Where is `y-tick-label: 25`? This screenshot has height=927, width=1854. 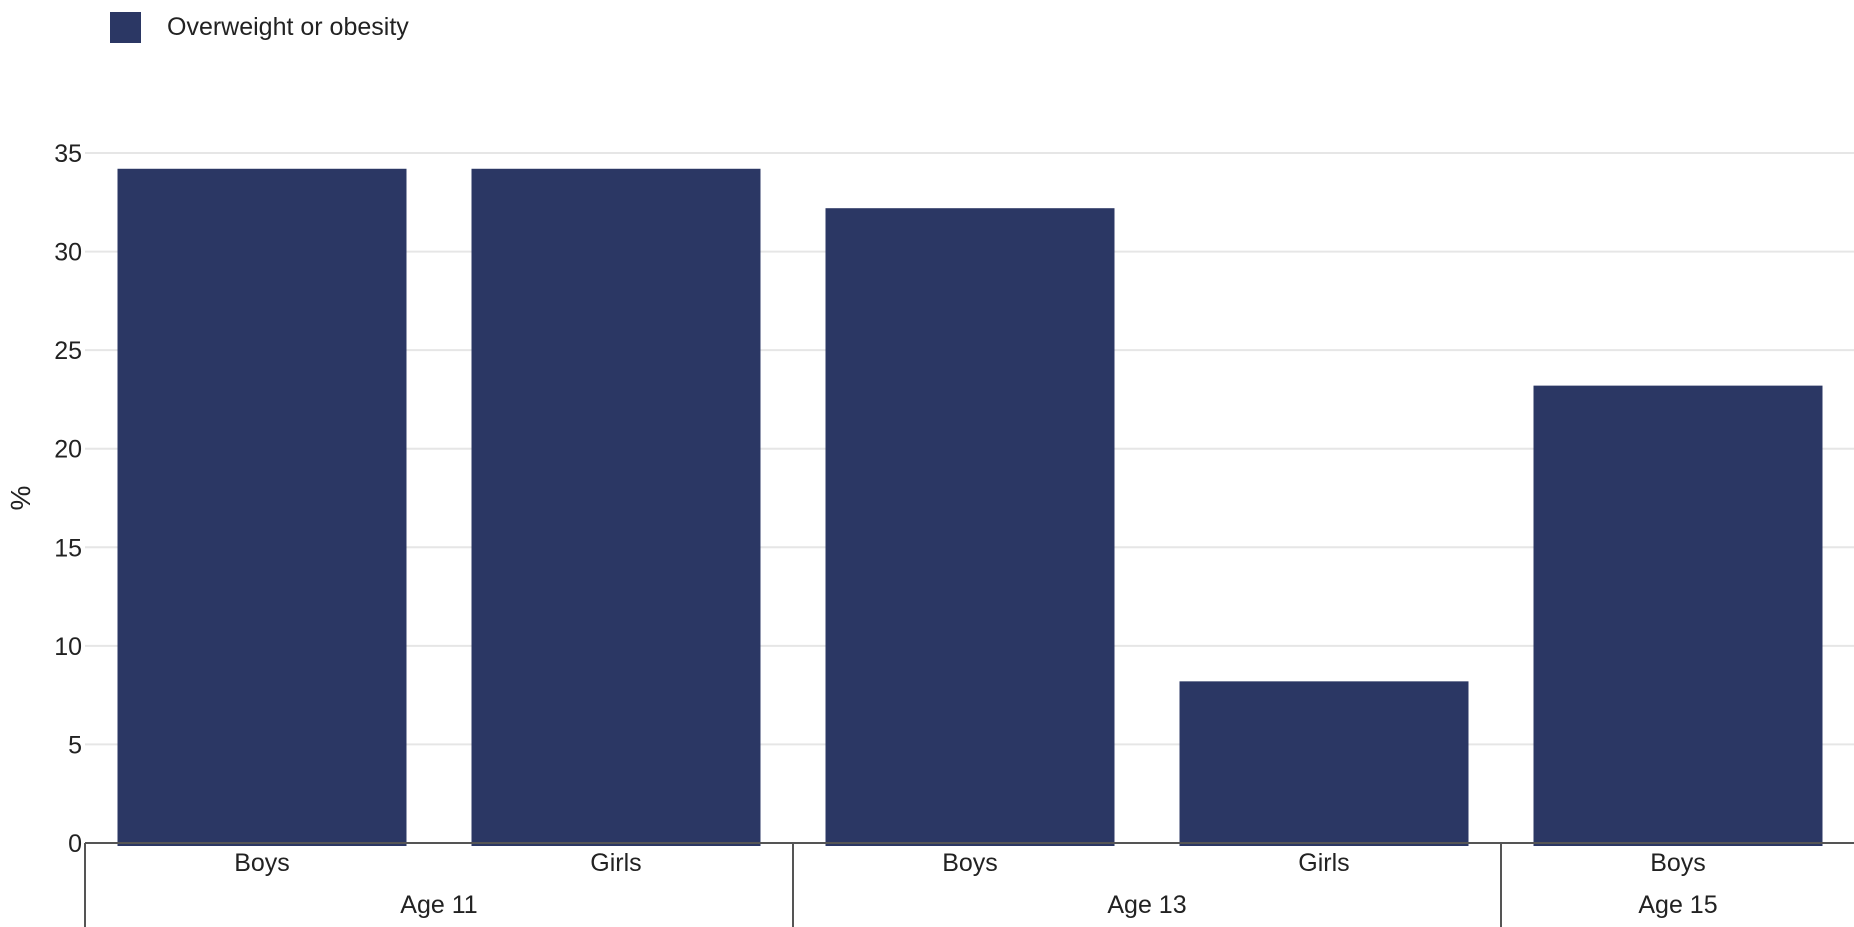 y-tick-label: 25 is located at coordinates (68, 351).